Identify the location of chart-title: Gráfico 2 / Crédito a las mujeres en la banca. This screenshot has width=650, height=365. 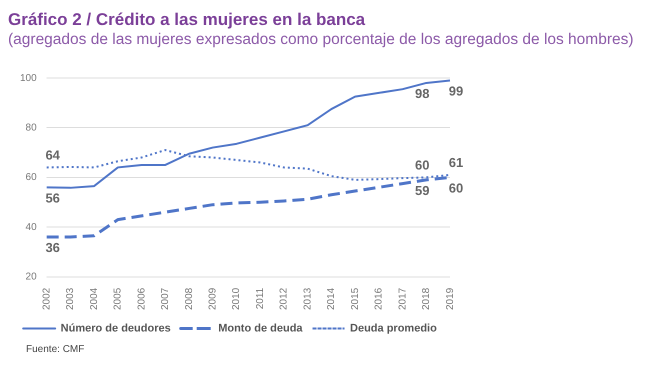
(187, 20).